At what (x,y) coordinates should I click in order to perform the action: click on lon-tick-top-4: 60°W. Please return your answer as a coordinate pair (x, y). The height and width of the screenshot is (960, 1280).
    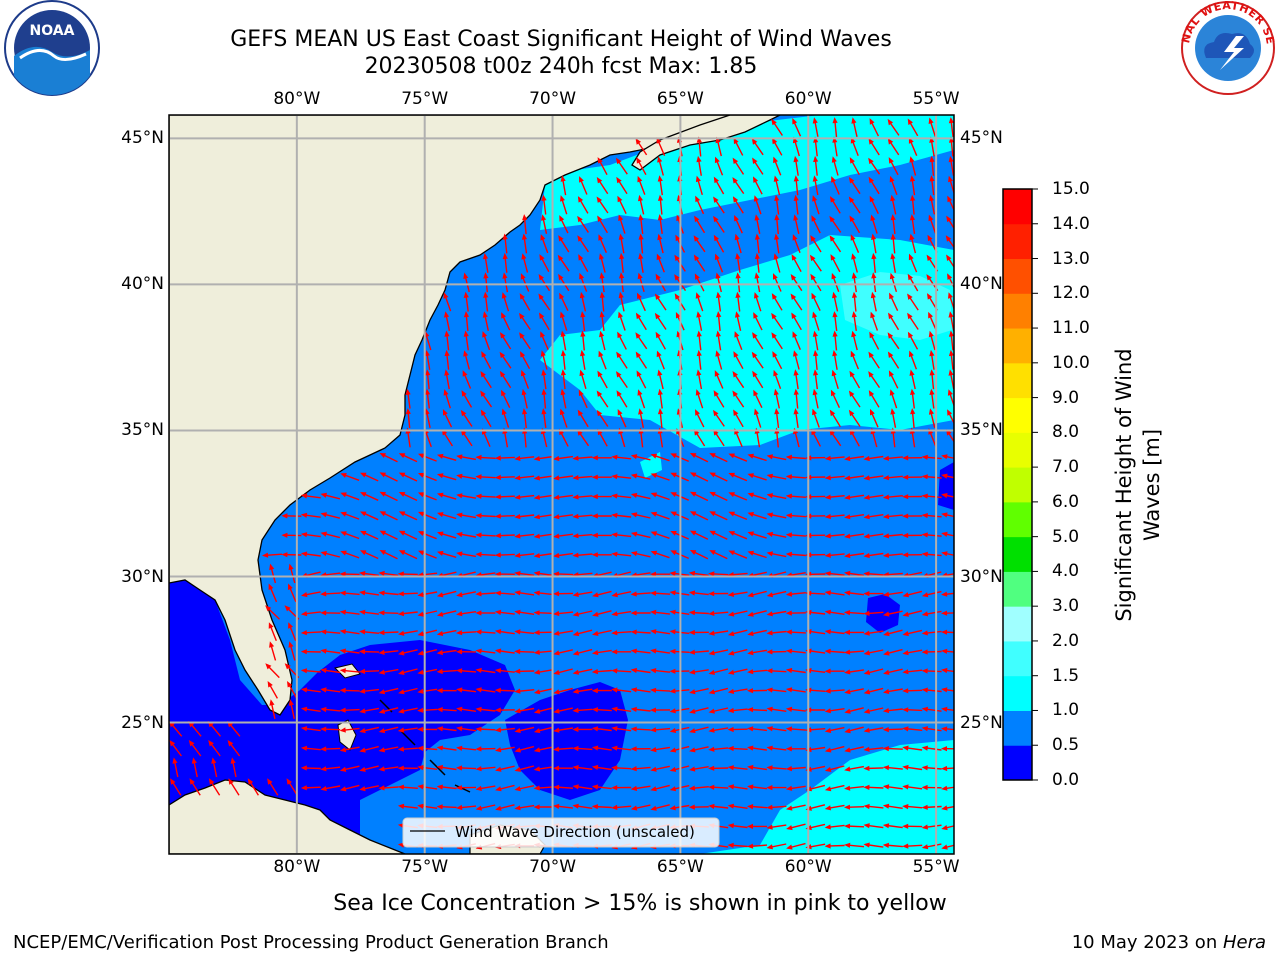
    Looking at the image, I should click on (808, 99).